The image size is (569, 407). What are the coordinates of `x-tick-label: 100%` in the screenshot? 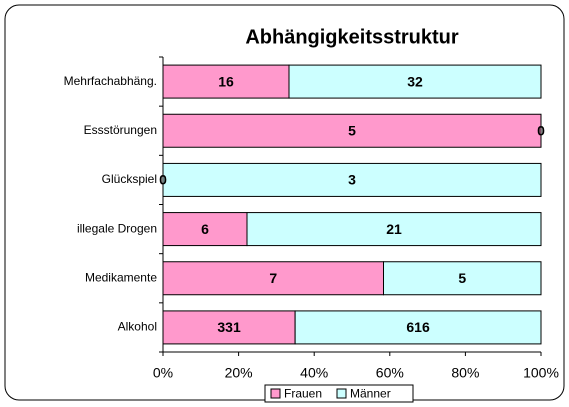 It's located at (541, 373).